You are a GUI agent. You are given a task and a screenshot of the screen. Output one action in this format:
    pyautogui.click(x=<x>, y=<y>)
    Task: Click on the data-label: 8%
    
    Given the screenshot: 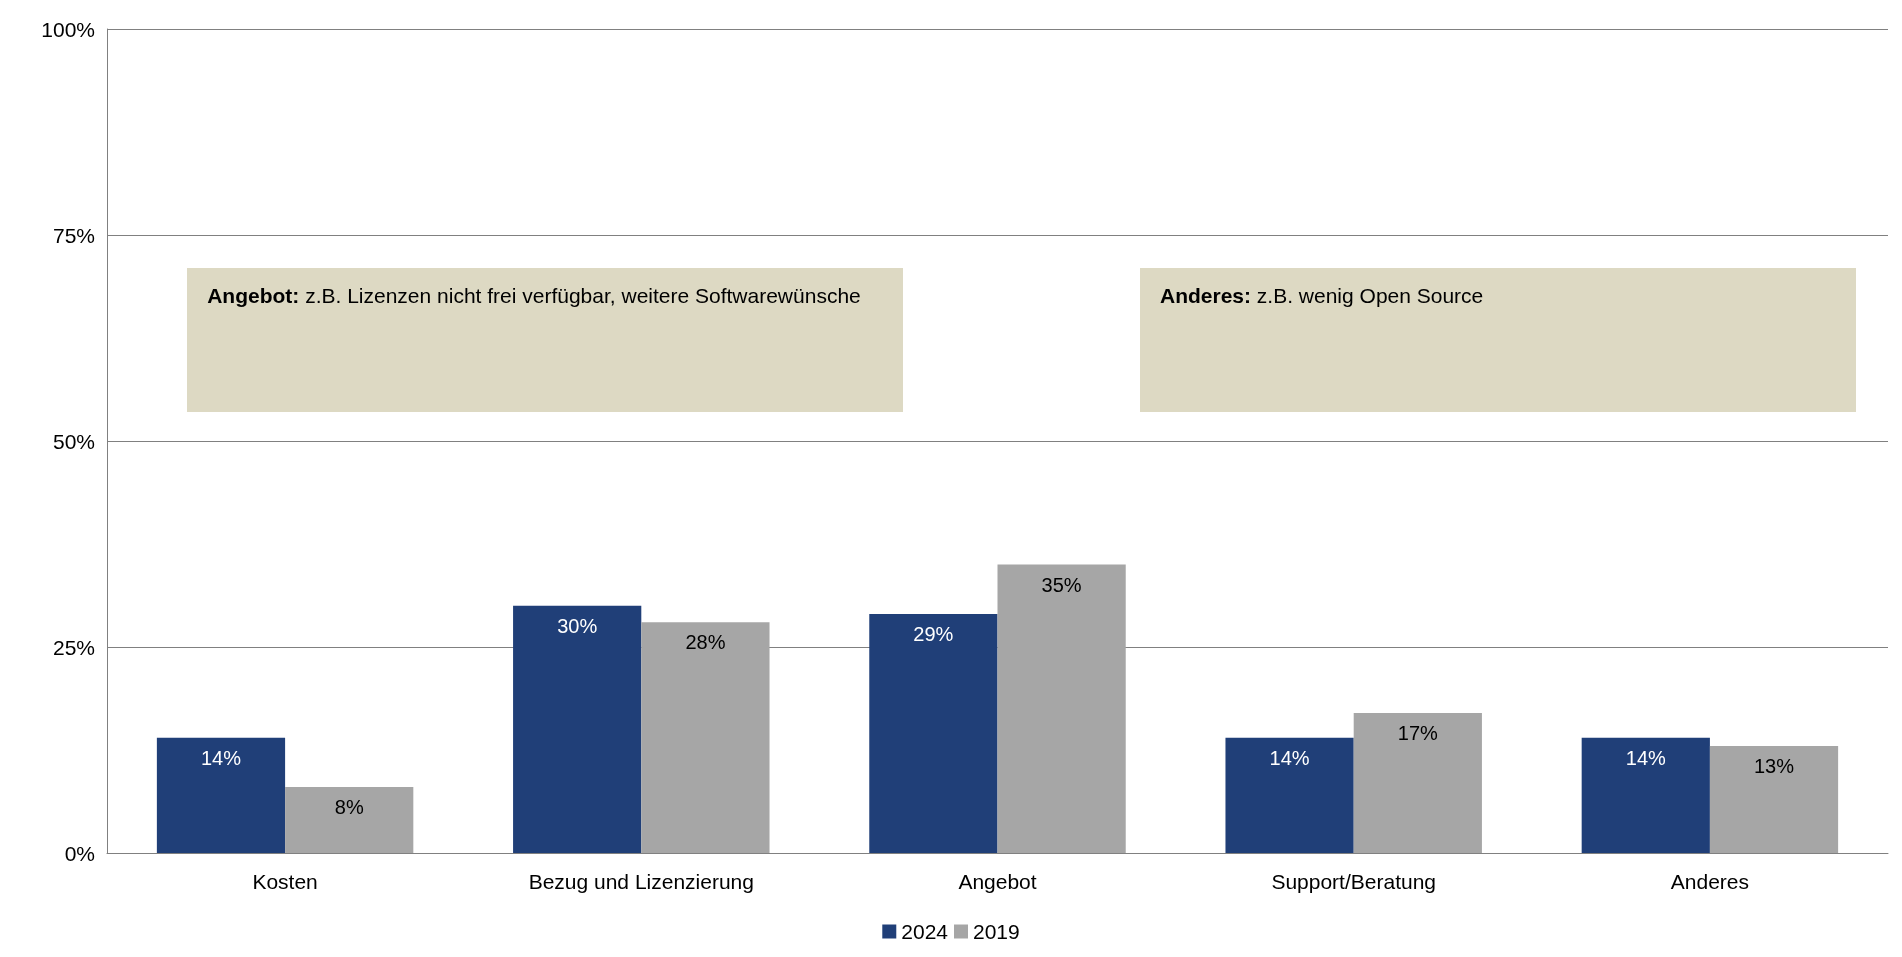 What is the action you would take?
    pyautogui.click(x=349, y=807)
    